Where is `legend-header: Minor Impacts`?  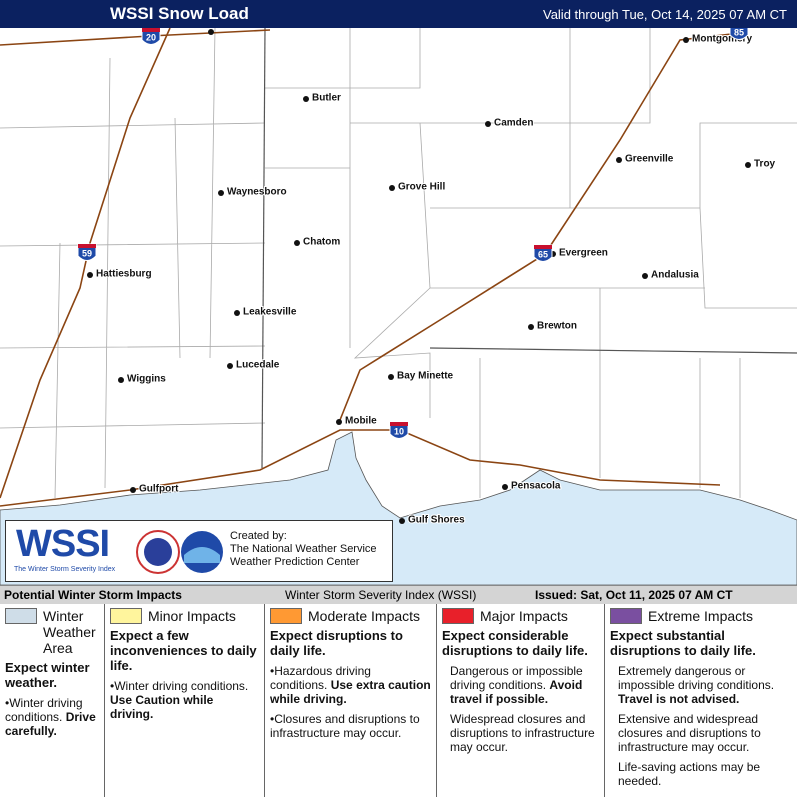
legend-header: Minor Impacts is located at coordinates (184, 616).